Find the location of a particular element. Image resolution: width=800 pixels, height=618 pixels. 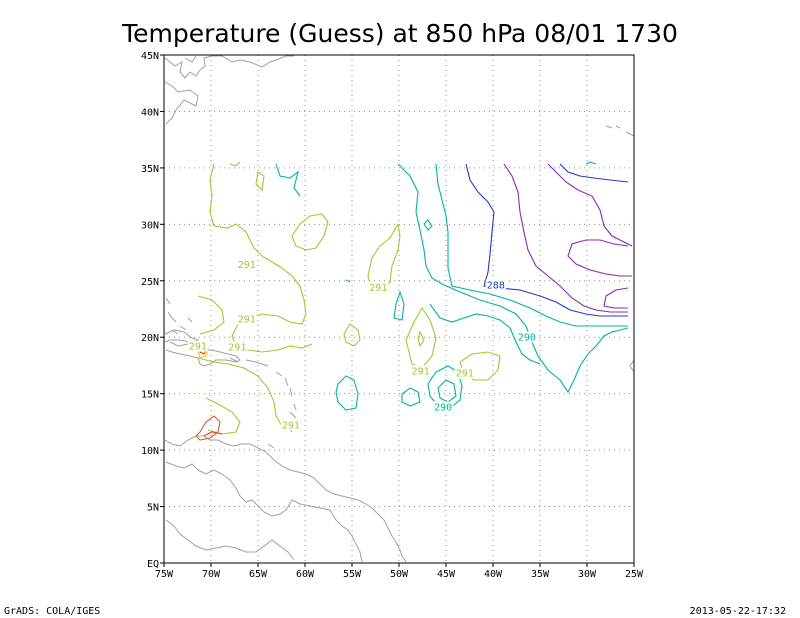

x-tick-label: 75W is located at coordinates (164, 574).